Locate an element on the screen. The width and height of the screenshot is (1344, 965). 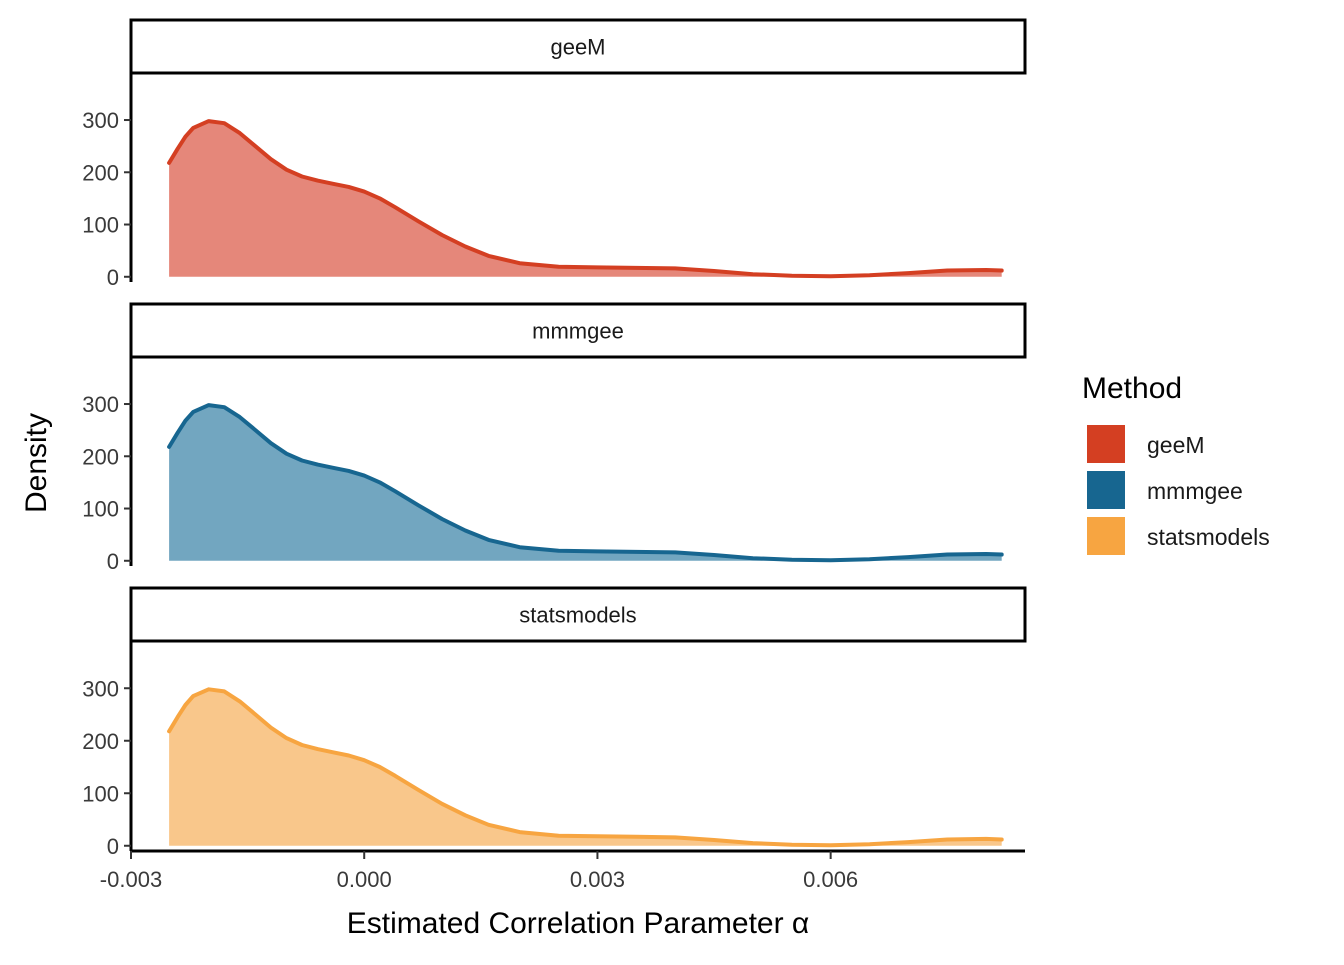
legend-label: mmmgee is located at coordinates (1195, 491).